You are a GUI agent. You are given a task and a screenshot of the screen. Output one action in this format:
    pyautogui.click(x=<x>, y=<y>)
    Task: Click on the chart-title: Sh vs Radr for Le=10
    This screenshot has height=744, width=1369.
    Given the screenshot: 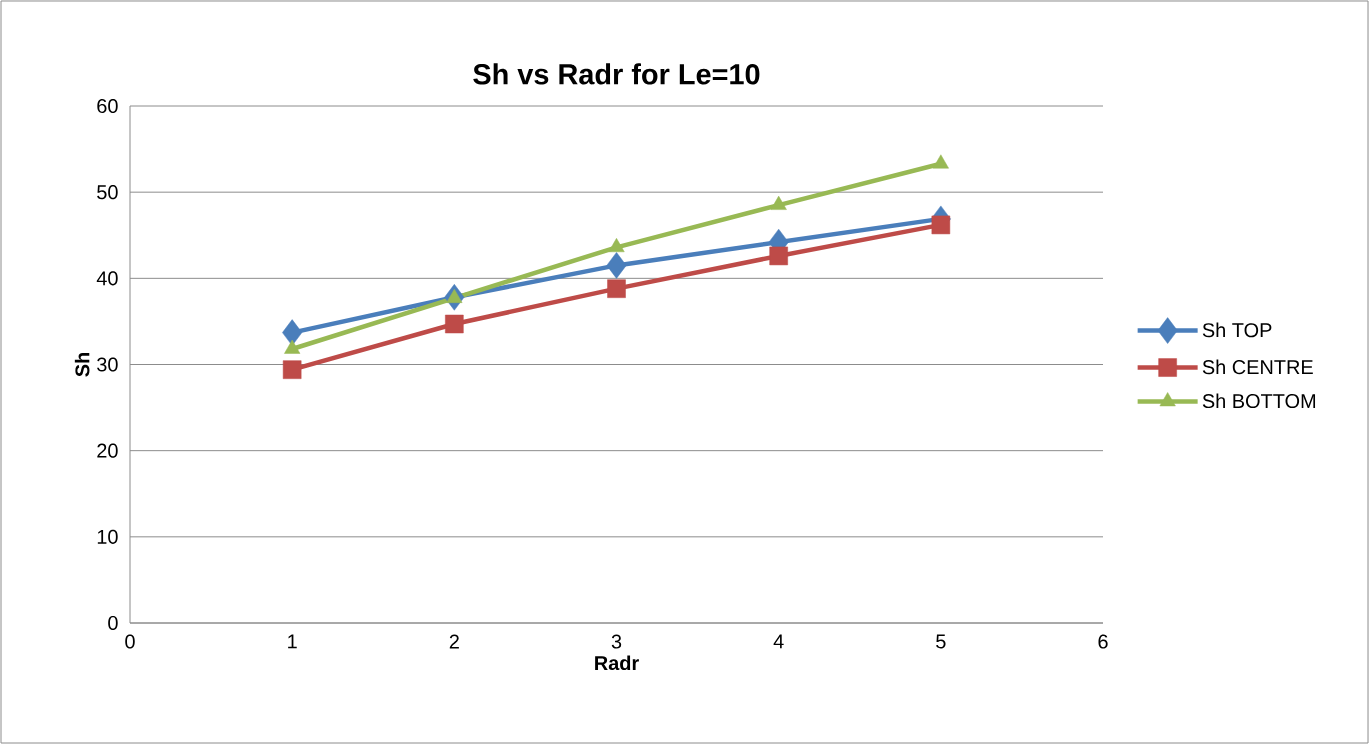 What is the action you would take?
    pyautogui.click(x=616, y=74)
    